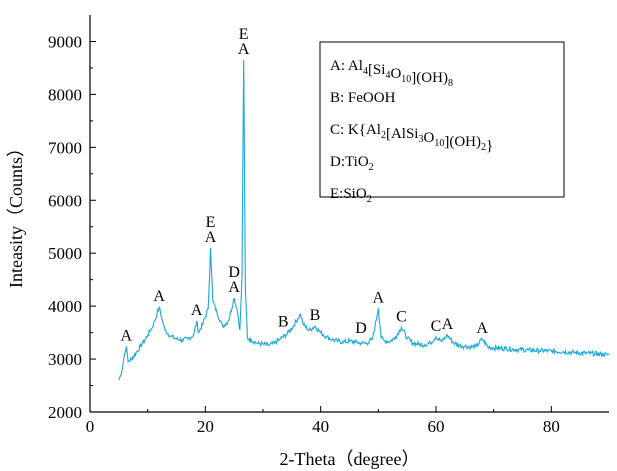  What do you see at coordinates (65, 253) in the screenshot?
I see `y-tick-label: 5000` at bounding box center [65, 253].